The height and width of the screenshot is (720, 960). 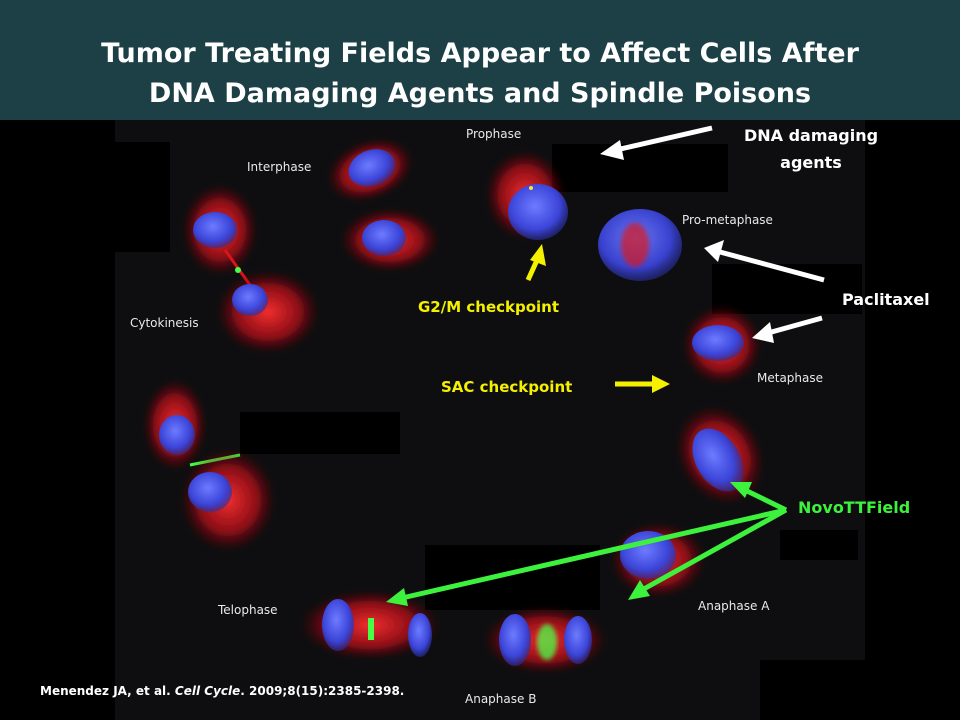 I want to click on annotation-dna-line-2: agents, so click(x=811, y=162).